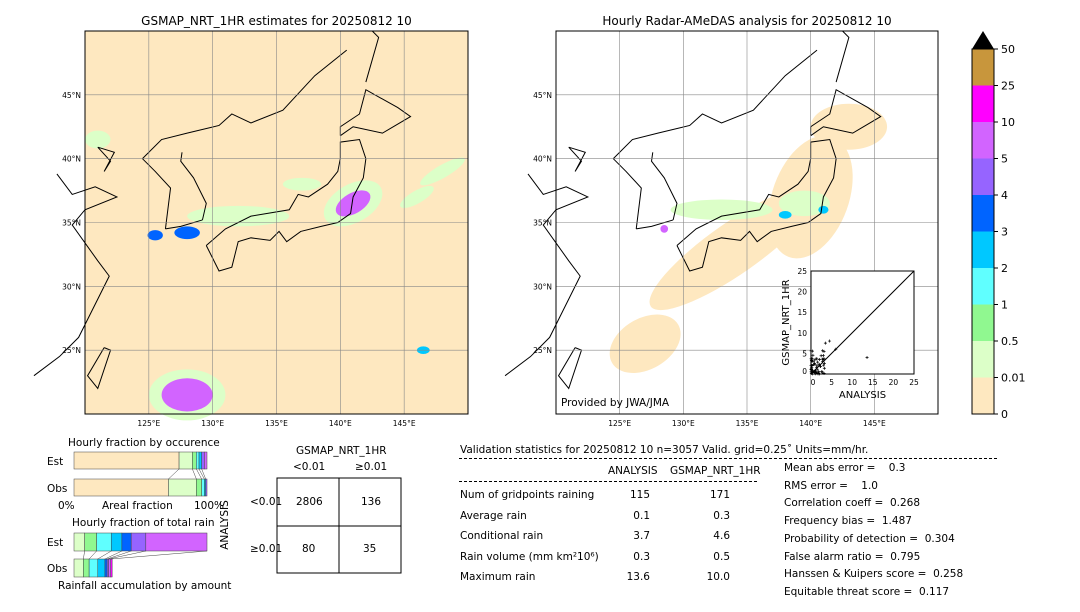 The width and height of the screenshot is (1080, 612). I want to click on colorbar-label: 10, so click(1008, 122).